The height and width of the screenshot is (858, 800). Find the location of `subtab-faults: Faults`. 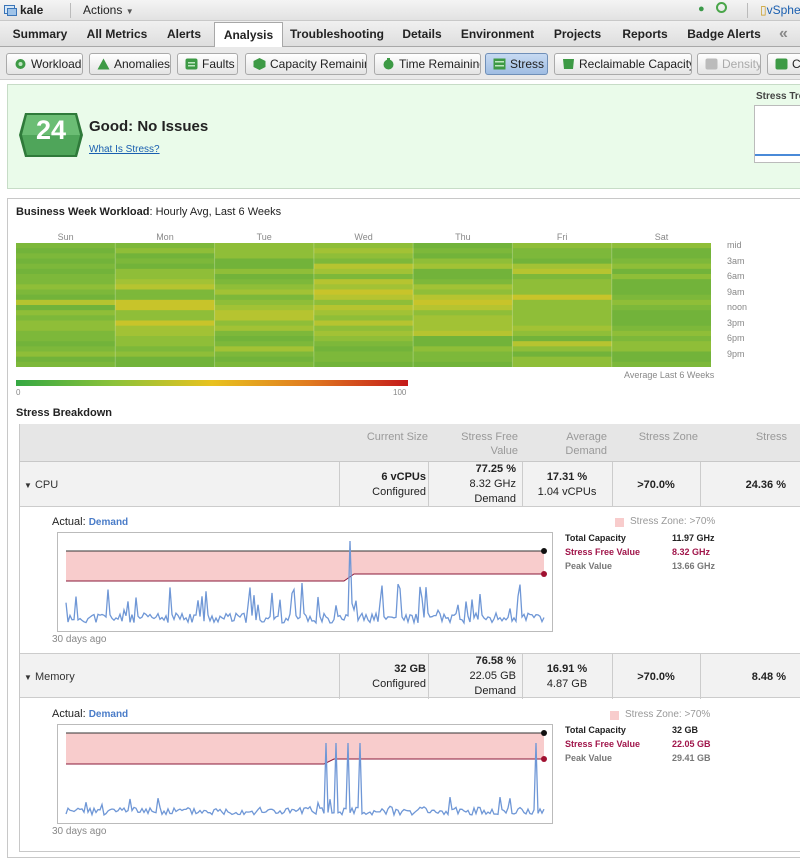

subtab-faults: Faults is located at coordinates (207, 64).